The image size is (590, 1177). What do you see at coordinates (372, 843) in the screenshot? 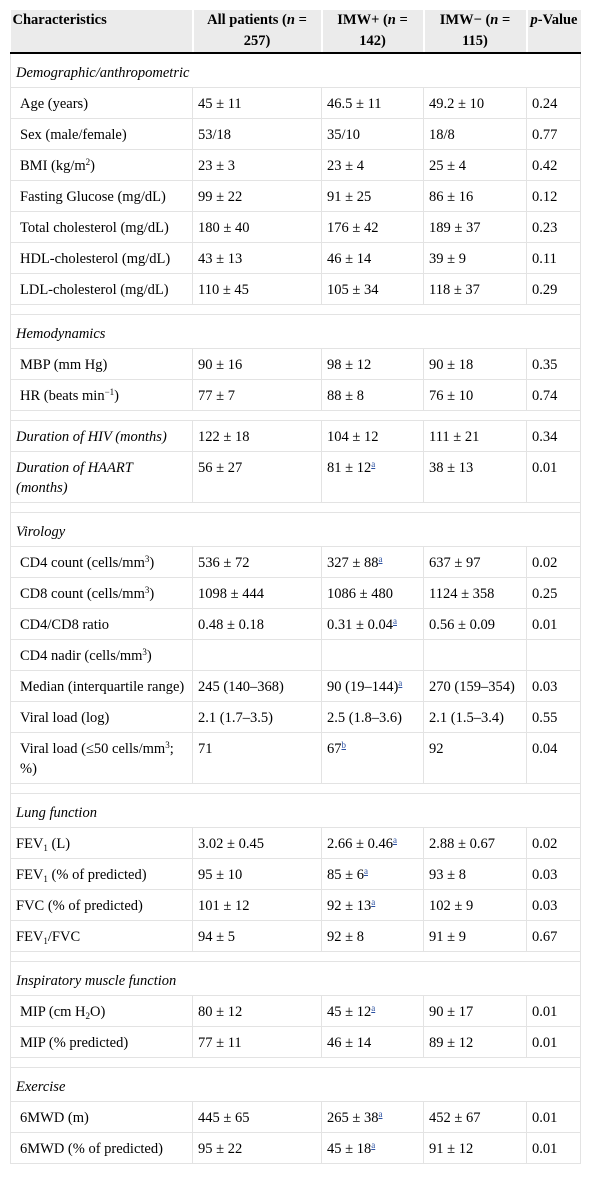
I see `cell-imw-plus: 2.66 ± 0.46a` at bounding box center [372, 843].